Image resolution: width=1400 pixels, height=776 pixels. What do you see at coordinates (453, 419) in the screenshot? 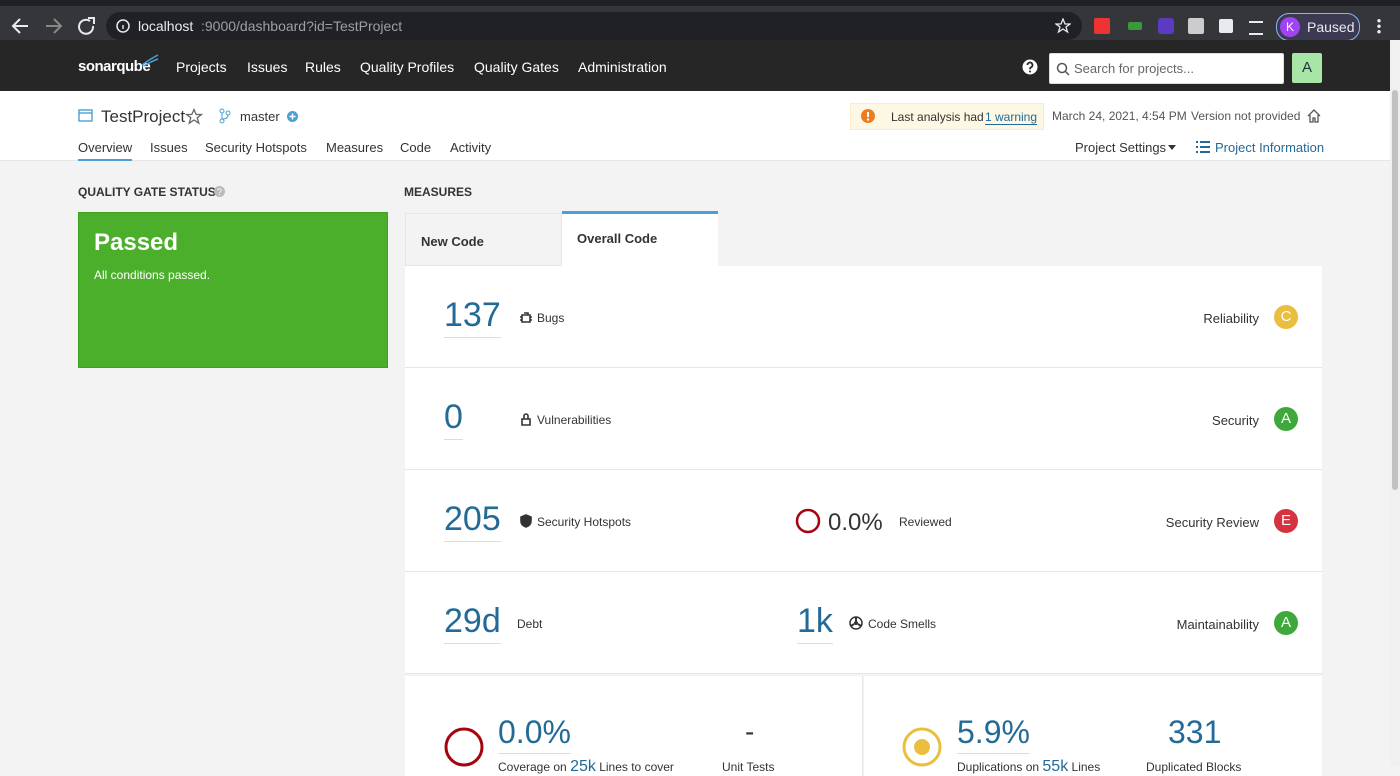
I see `measure-value: 0` at bounding box center [453, 419].